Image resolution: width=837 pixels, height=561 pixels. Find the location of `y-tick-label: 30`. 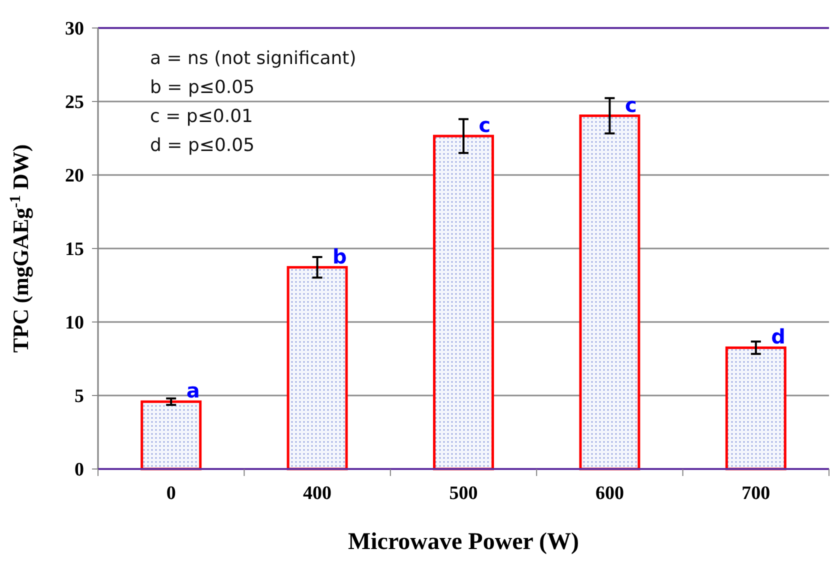

y-tick-label: 30 is located at coordinates (74, 29).